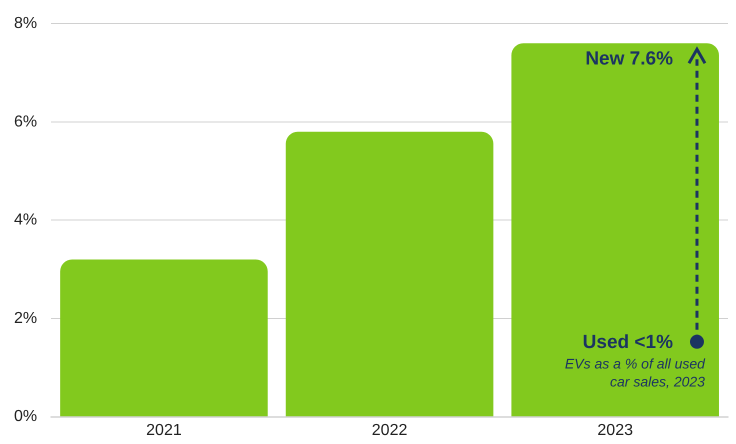  I want to click on x-tick-label: 2021, so click(164, 430).